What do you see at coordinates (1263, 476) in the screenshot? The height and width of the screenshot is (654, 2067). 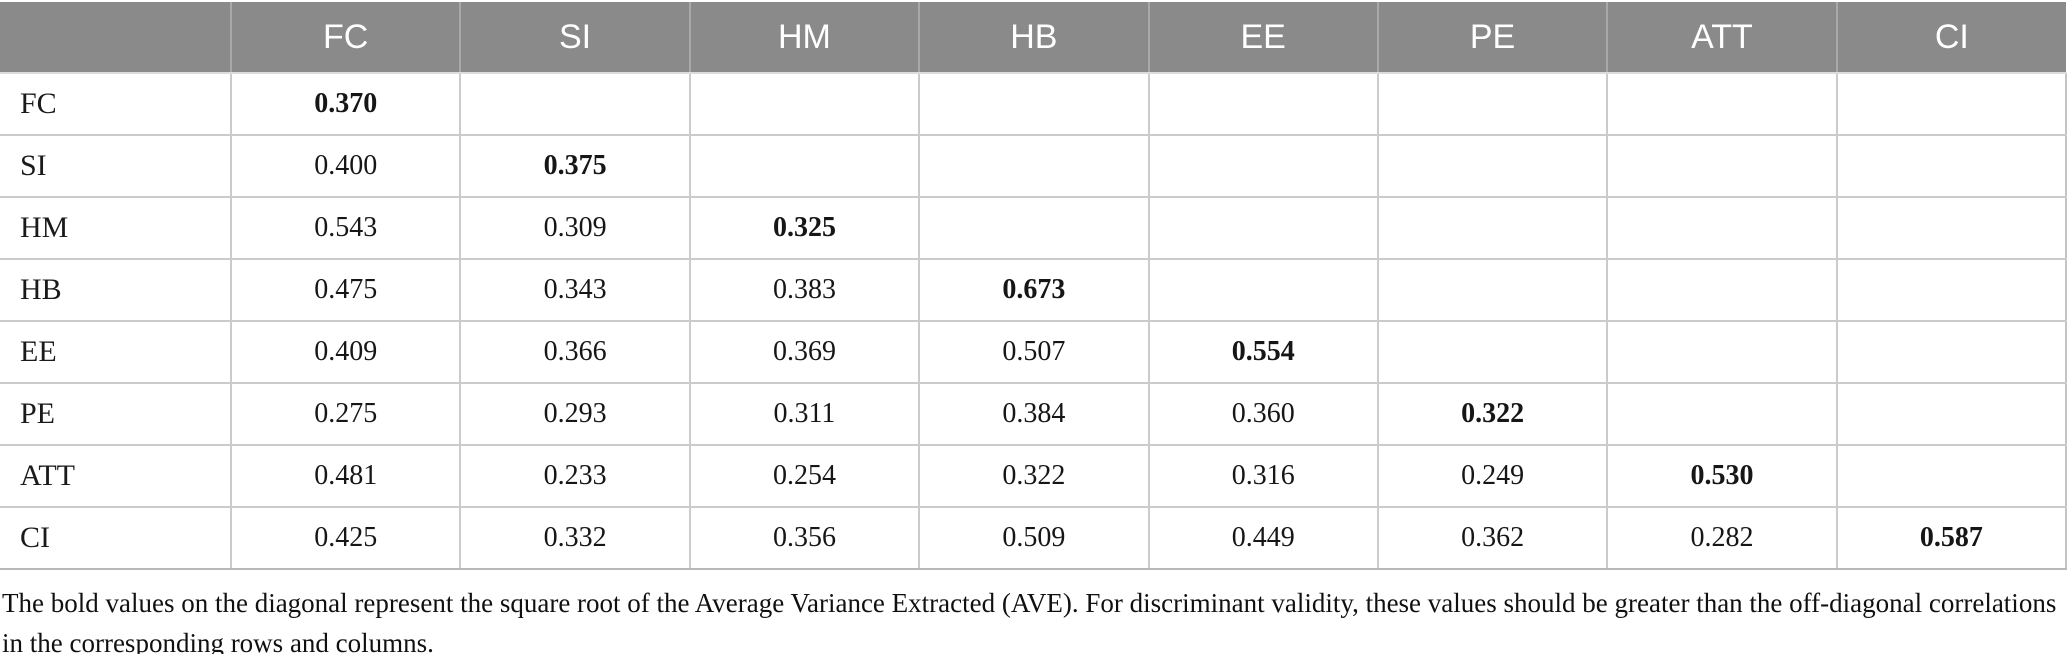 I see `correlation-cell: 0.316` at bounding box center [1263, 476].